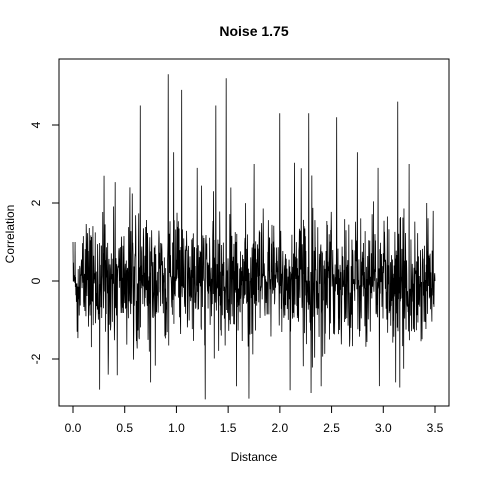 The height and width of the screenshot is (480, 480). Describe the element at coordinates (228, 428) in the screenshot. I see `x-tick-label: 1.5` at that location.